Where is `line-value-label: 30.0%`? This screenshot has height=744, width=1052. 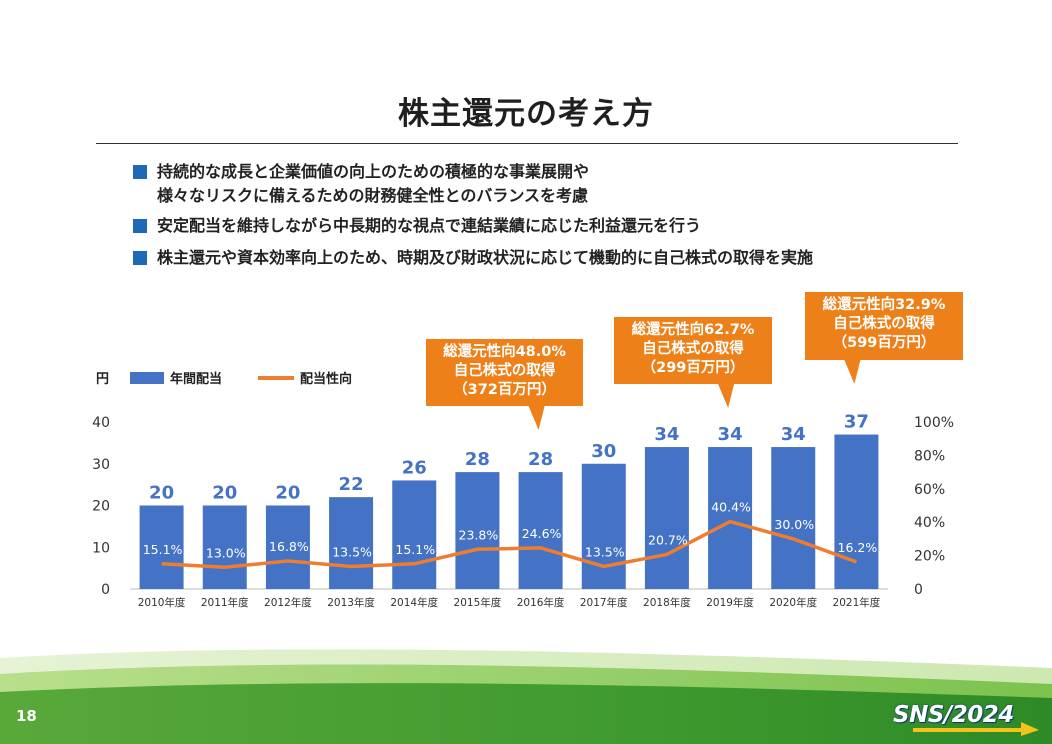
line-value-label: 30.0% is located at coordinates (794, 524).